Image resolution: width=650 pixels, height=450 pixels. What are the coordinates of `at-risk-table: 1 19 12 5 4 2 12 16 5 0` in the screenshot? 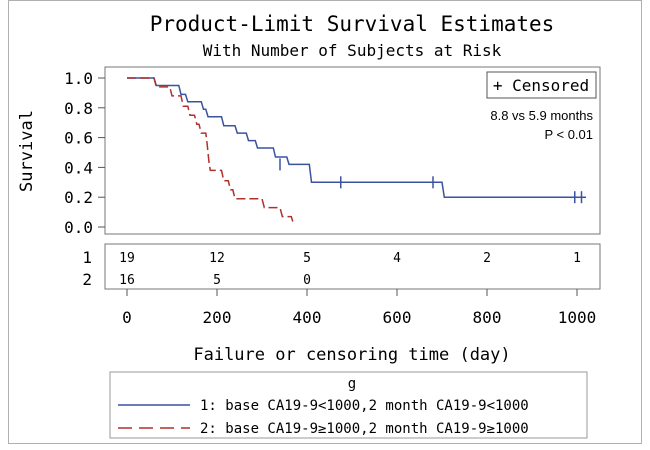 It's located at (331, 268).